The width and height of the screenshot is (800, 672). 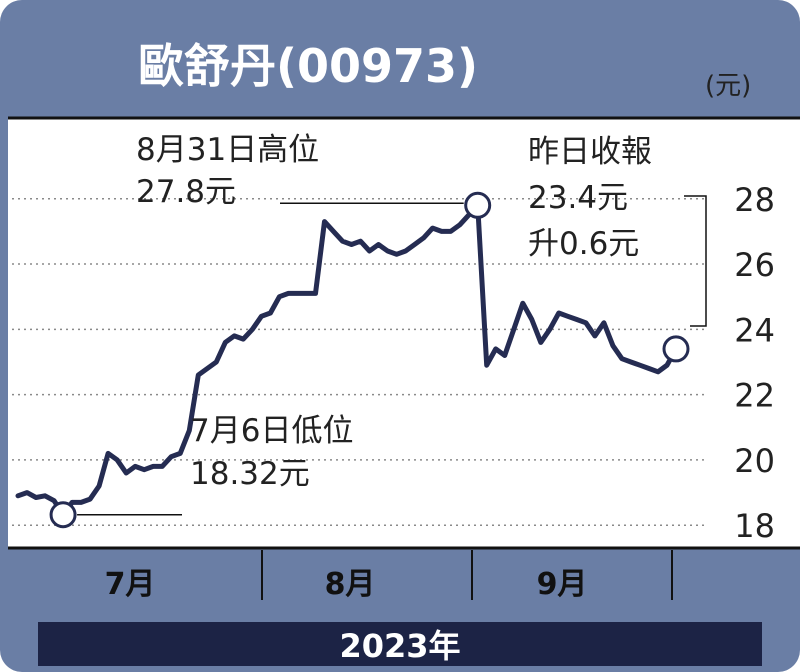 I want to click on low-marker, so click(x=63, y=515).